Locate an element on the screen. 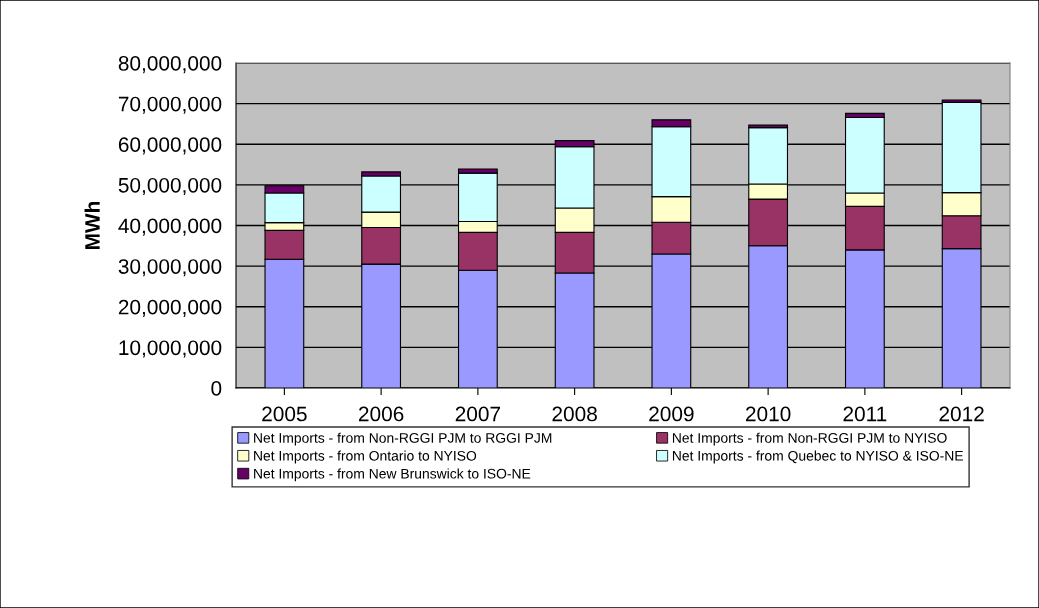 This screenshot has width=1039, height=608. y-tick-label: 70,000,000 is located at coordinates (170, 105).